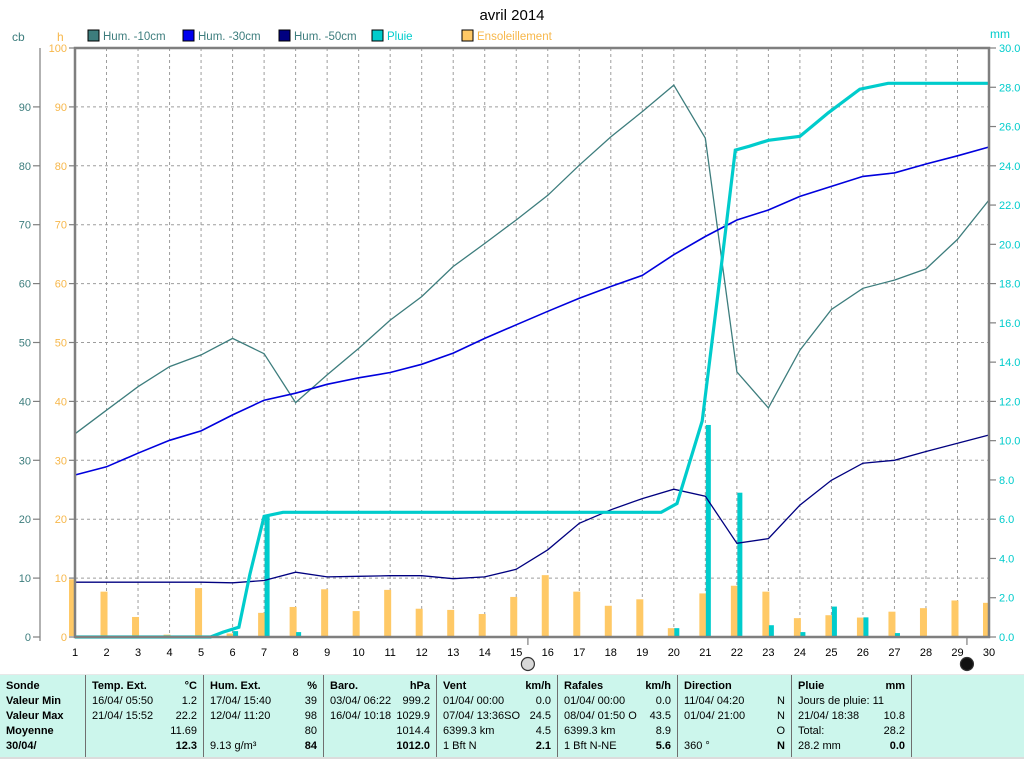  What do you see at coordinates (497, 746) in the screenshot?
I see `table-cell-row: 1 Bft N 2.1` at bounding box center [497, 746].